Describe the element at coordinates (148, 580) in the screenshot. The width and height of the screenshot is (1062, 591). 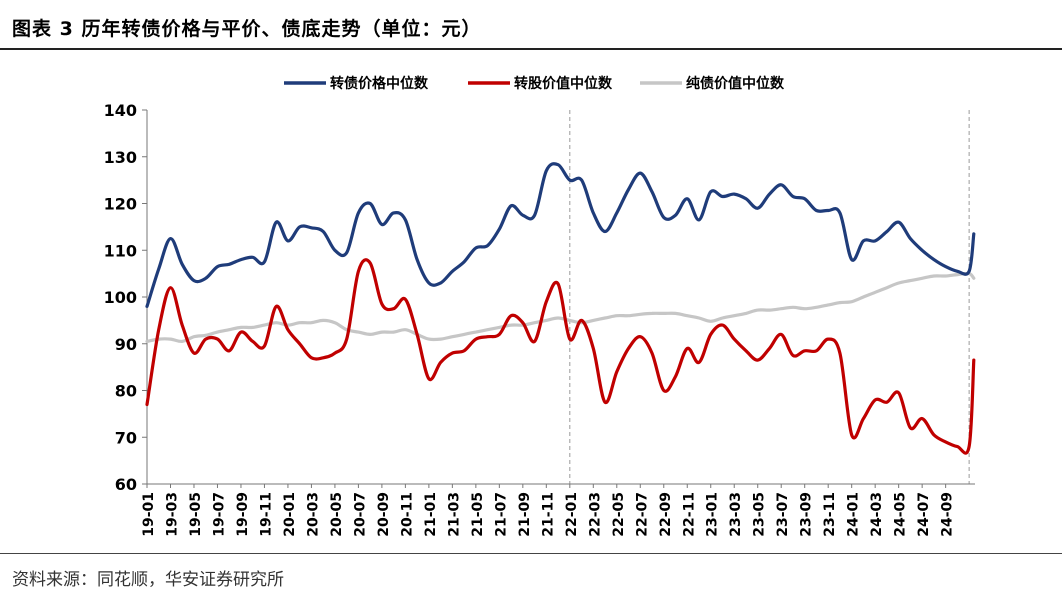
I see `figure-source: 资料来源：同花顺，华安证券研究所` at that location.